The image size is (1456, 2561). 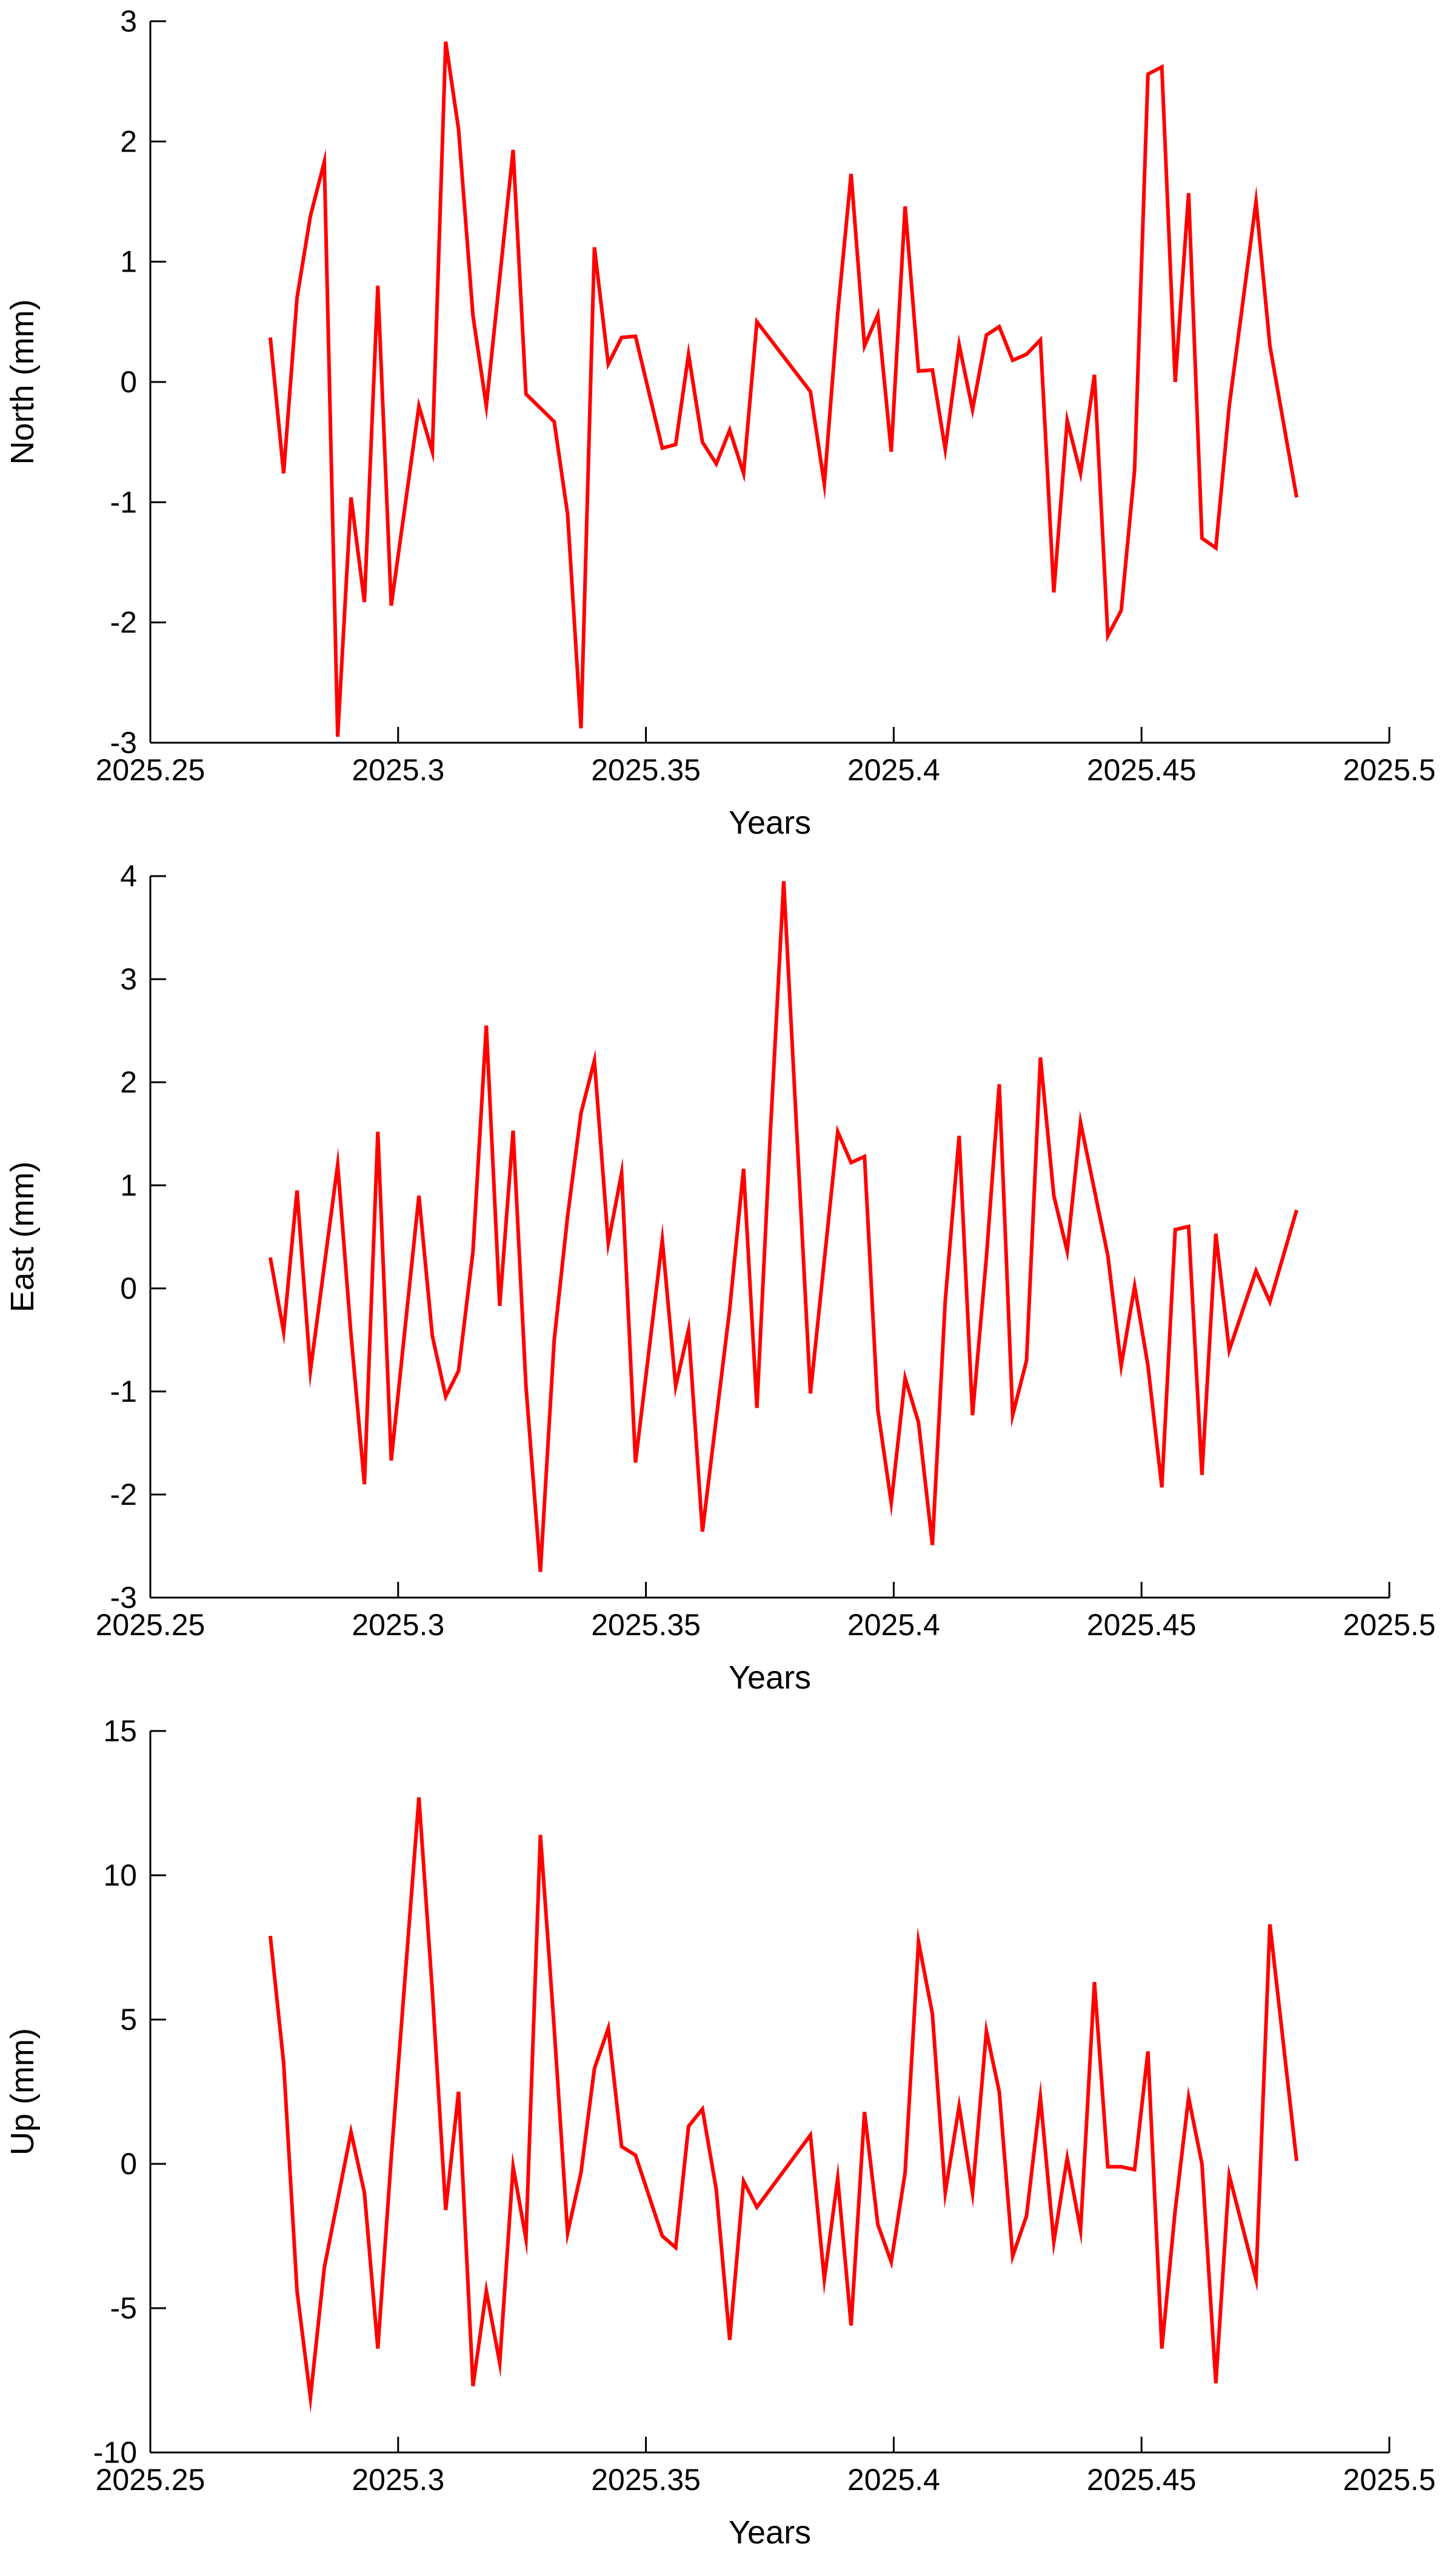 What do you see at coordinates (128, 876) in the screenshot?
I see `y-tick-label: 4` at bounding box center [128, 876].